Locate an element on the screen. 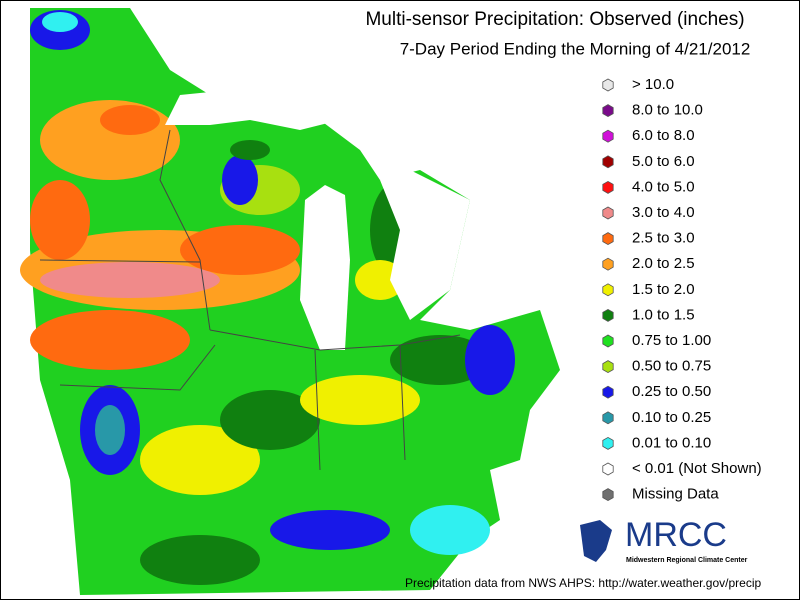 This screenshot has width=800, height=600. lake-huron is located at coordinates (425, 242).